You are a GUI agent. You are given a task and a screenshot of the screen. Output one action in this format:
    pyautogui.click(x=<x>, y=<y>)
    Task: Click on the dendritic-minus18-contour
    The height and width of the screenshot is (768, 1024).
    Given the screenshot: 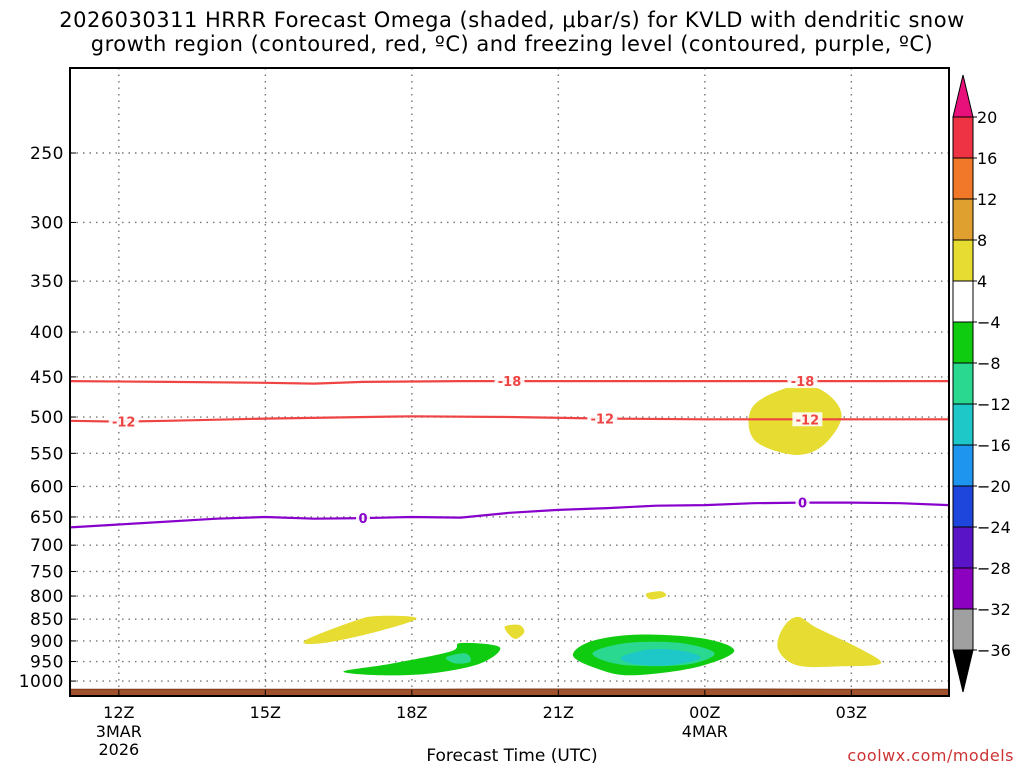 What is the action you would take?
    pyautogui.click(x=509, y=382)
    